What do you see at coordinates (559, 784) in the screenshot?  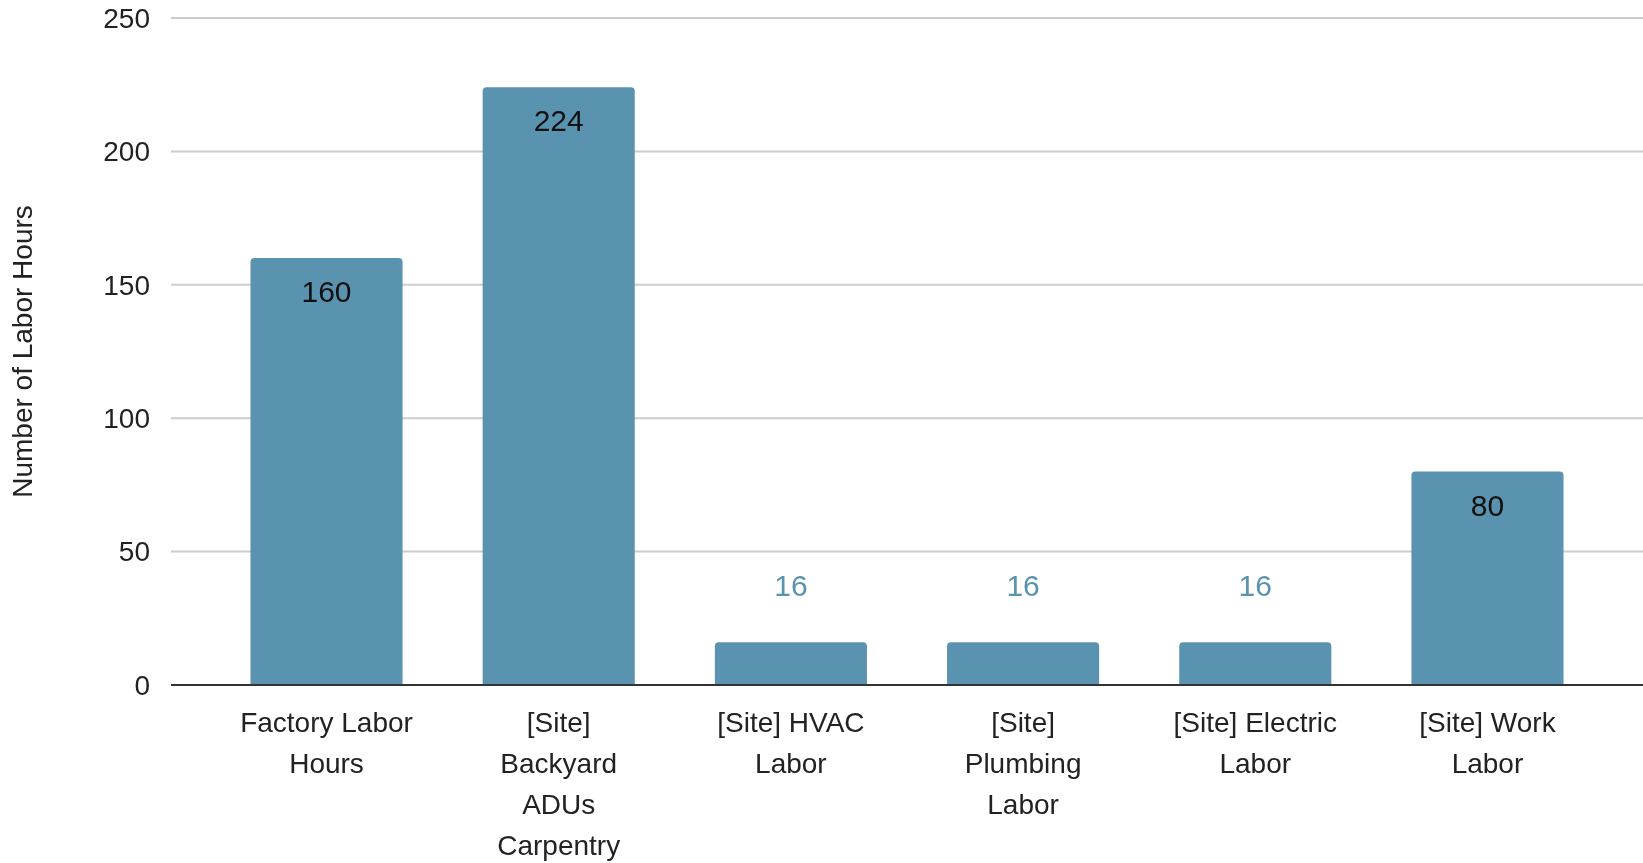 I see `x-tick-label: [Site] Backyard ADUs Carpentry` at bounding box center [559, 784].